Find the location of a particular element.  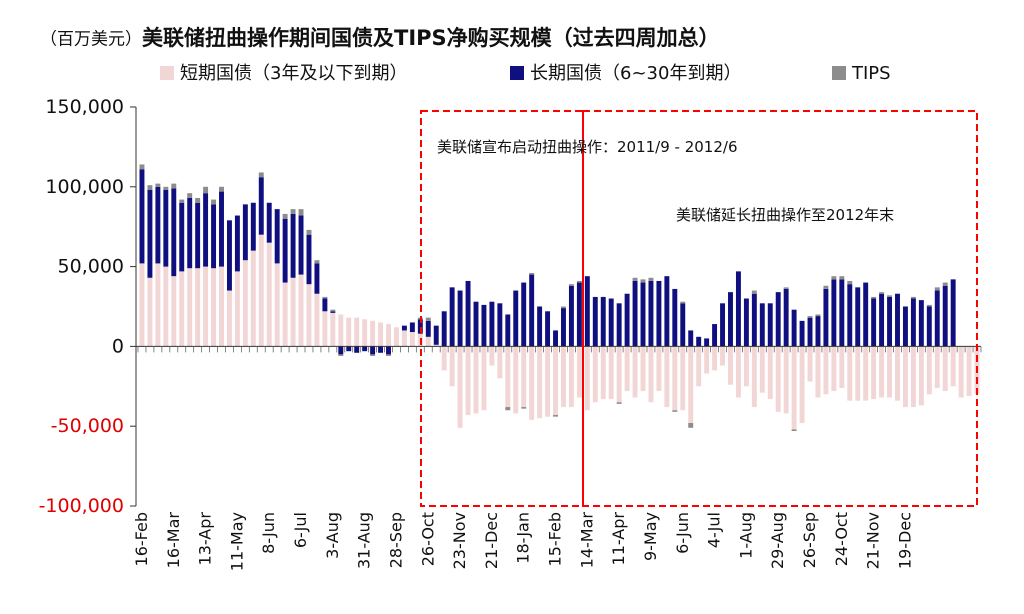

x-tick-label: 24-Oct is located at coordinates (841, 539).